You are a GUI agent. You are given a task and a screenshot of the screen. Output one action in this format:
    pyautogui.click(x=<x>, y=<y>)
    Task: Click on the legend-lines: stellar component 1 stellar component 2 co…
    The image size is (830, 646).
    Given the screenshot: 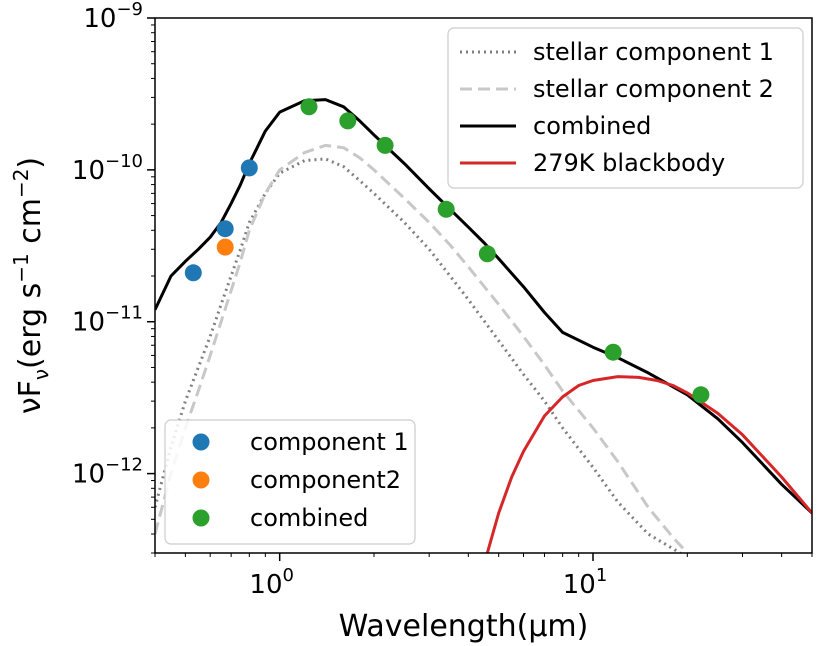 What is the action you would take?
    pyautogui.click(x=625, y=108)
    